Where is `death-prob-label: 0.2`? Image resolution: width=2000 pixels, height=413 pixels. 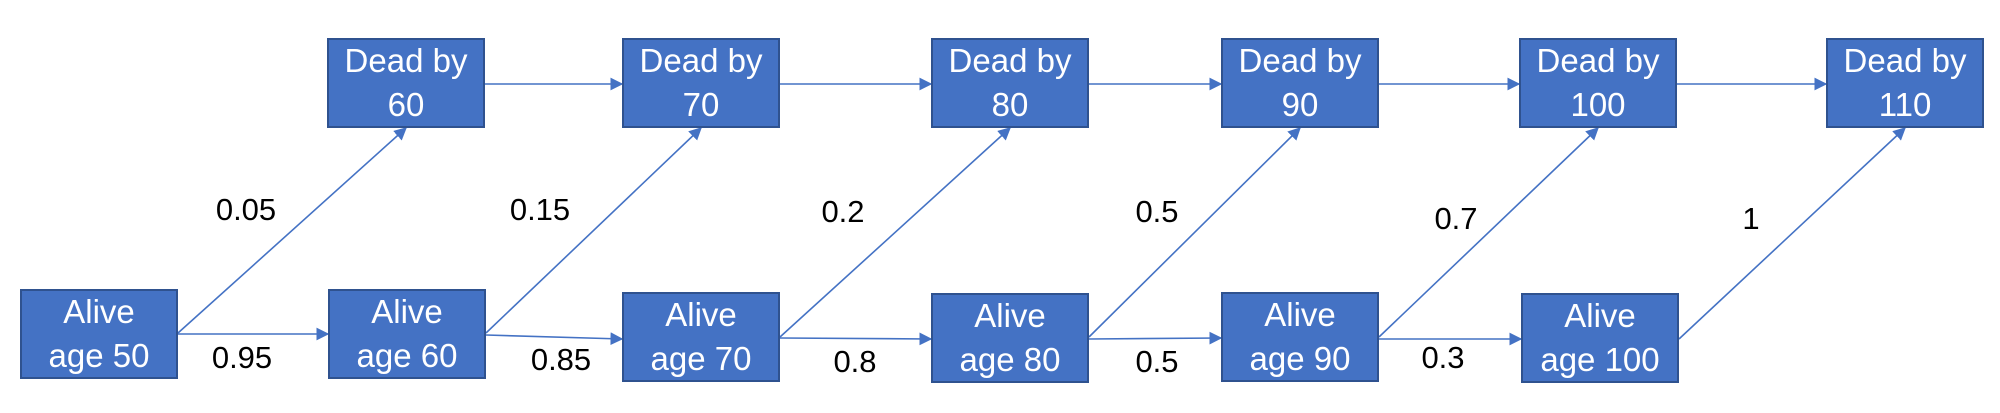
death-prob-label: 0.2 is located at coordinates (843, 211).